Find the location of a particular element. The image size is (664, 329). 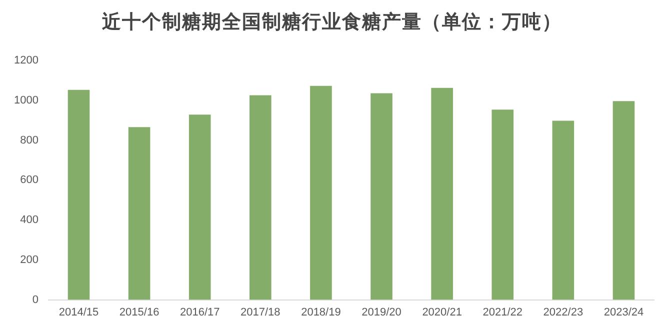

y-tick-label: 800 is located at coordinates (29, 140).